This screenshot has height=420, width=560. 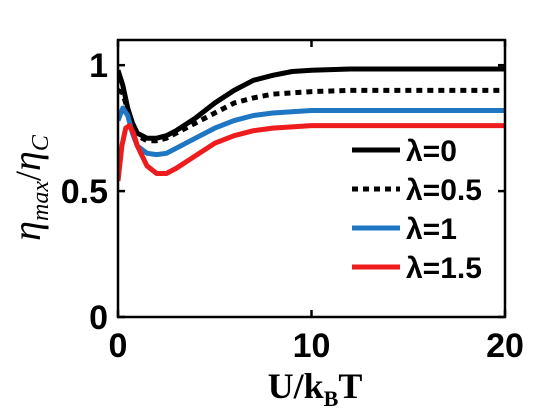 What do you see at coordinates (98, 66) in the screenshot?
I see `y-tick-label: 1` at bounding box center [98, 66].